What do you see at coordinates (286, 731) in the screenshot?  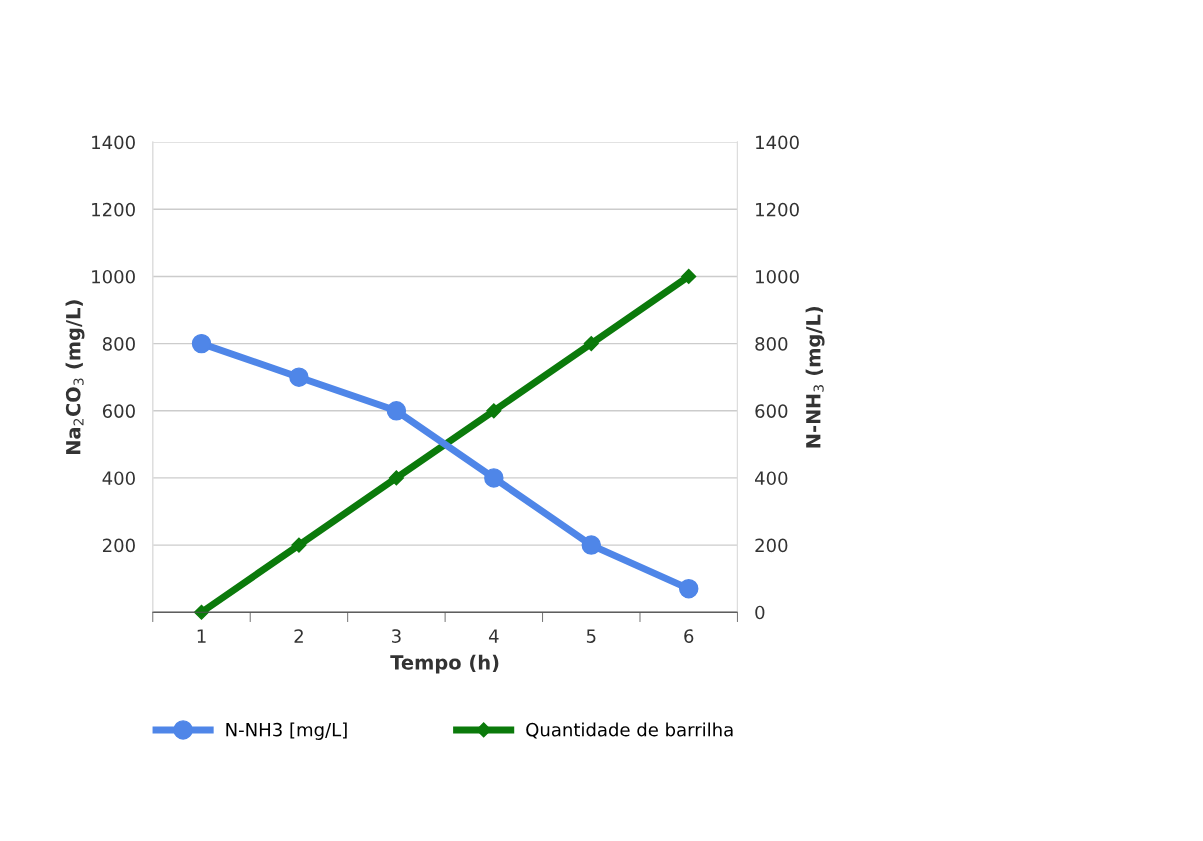 I see `legend-label: N-NH3 [mg/L]` at bounding box center [286, 731].